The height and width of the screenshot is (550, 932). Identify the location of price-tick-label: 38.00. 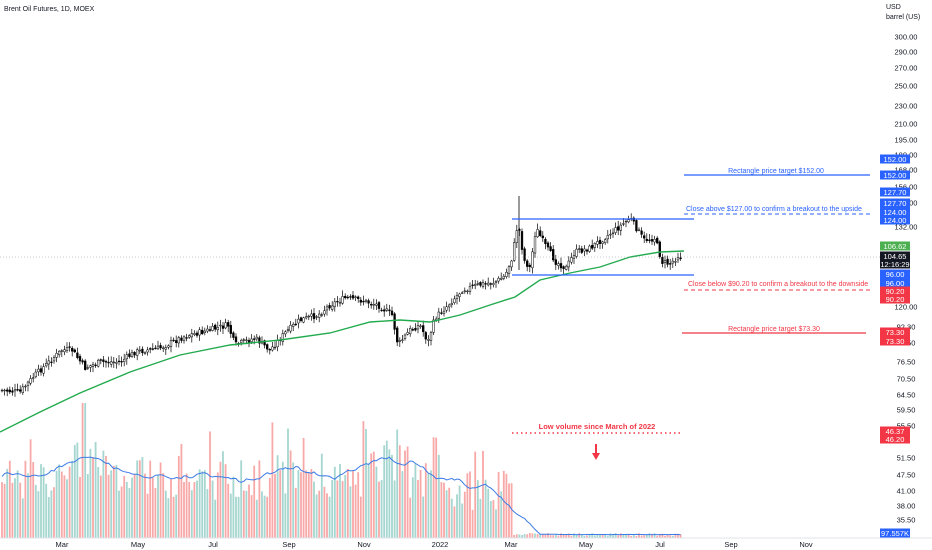
(906, 506).